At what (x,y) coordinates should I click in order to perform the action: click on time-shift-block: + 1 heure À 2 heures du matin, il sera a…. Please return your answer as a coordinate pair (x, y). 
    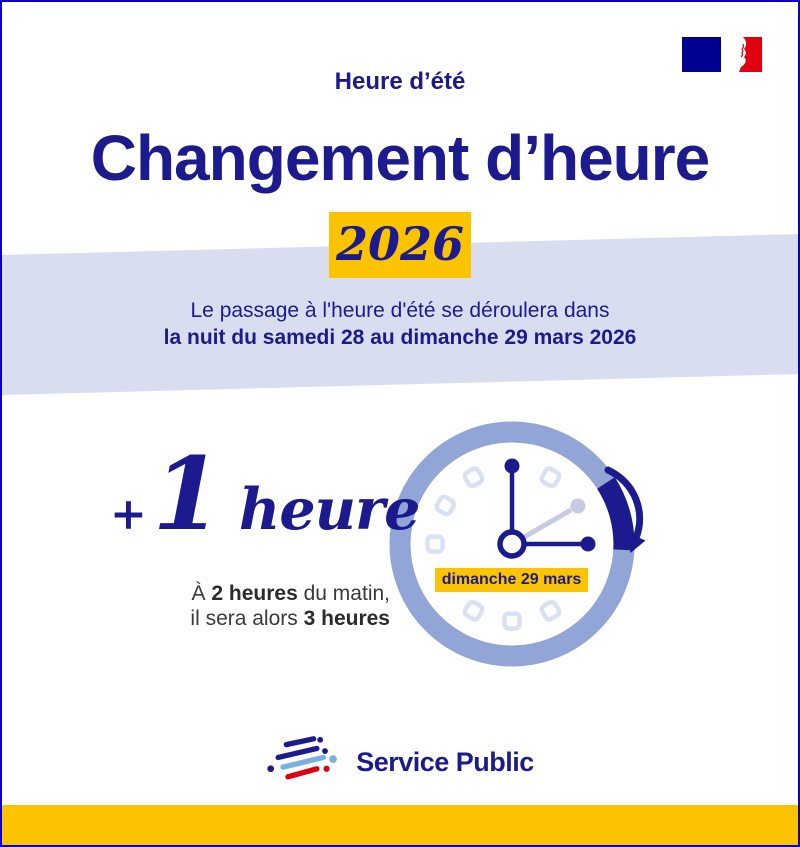
    Looking at the image, I should click on (265, 535).